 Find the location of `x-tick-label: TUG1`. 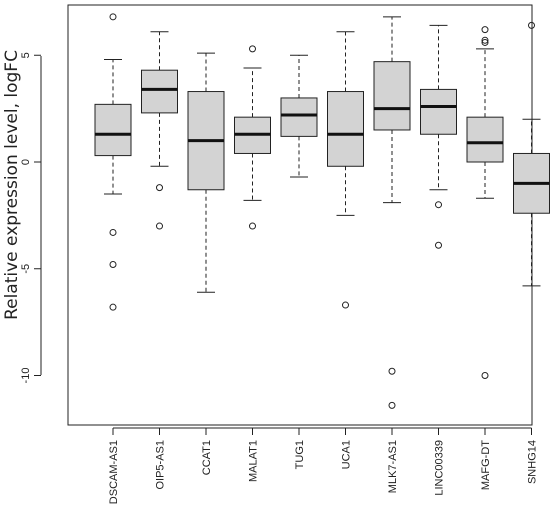

x-tick-label: TUG1 is located at coordinates (300, 454).